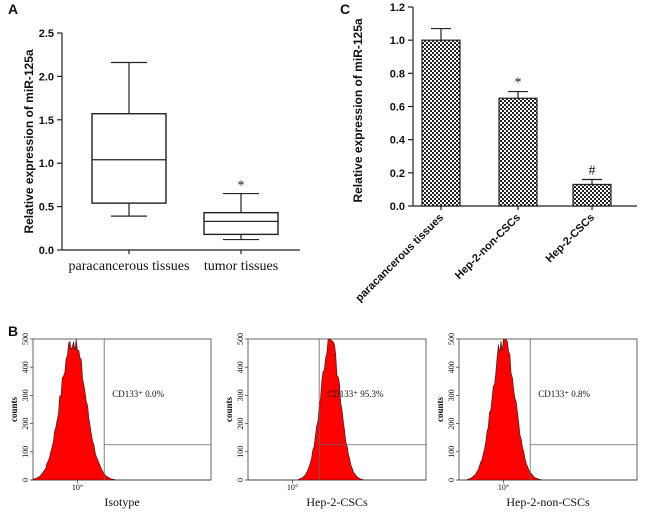 Image resolution: width=650 pixels, height=515 pixels. What do you see at coordinates (46, 208) in the screenshot?
I see `y-tick-label: 0.5` at bounding box center [46, 208].